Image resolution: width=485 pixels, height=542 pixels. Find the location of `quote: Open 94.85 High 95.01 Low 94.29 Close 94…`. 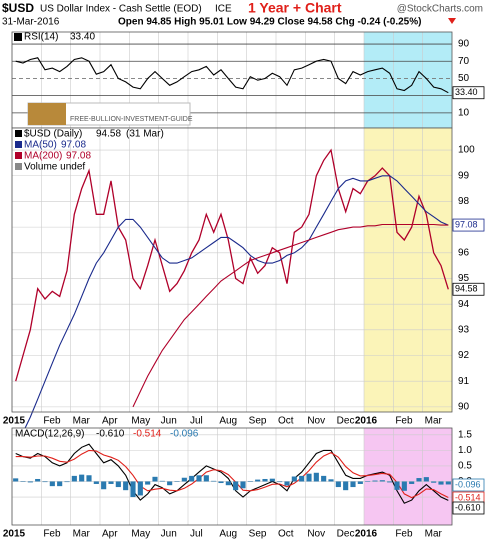

quote: Open 94.85 High 95.01 Low 94.29 Close 94… is located at coordinates (269, 22).